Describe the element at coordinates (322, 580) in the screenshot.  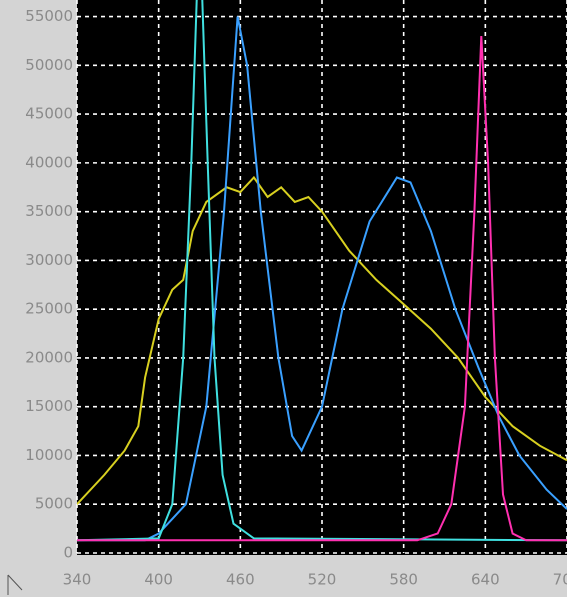
I see `x-tick-label: 520` at that location.